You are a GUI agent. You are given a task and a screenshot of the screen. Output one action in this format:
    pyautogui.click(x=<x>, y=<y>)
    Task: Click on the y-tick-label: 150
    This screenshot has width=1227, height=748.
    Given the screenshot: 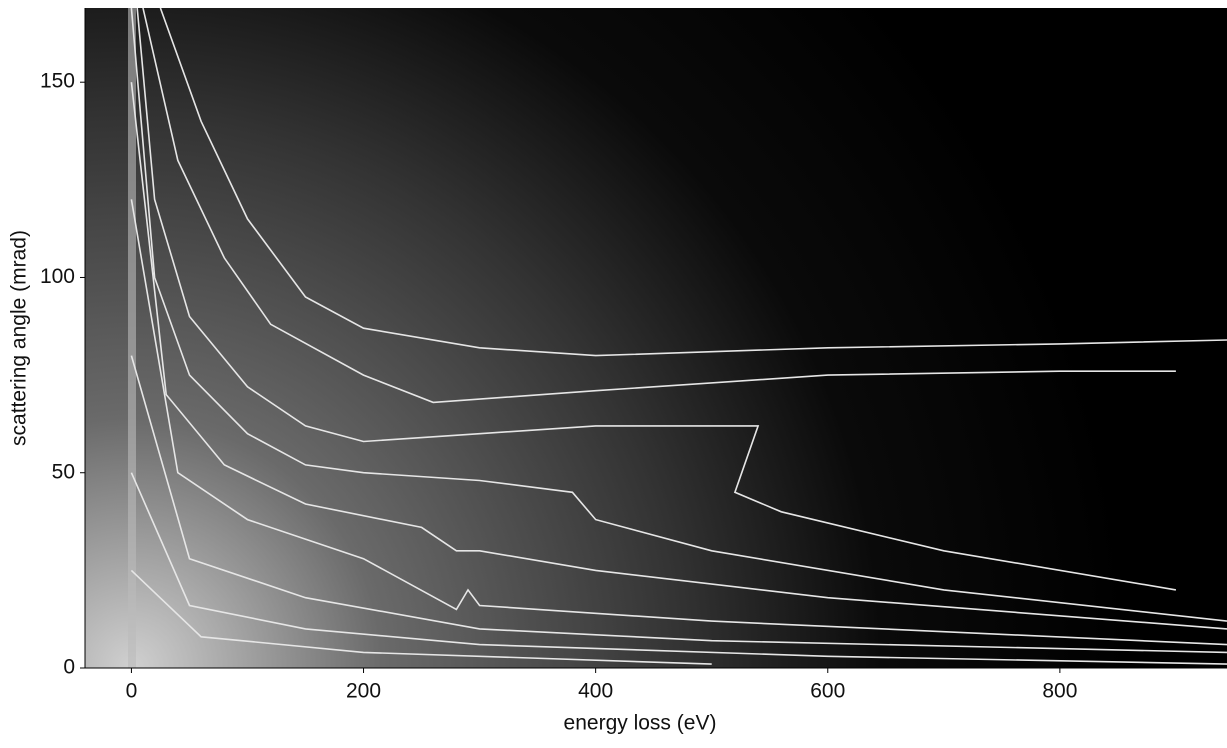 What is the action you would take?
    pyautogui.click(x=57, y=81)
    